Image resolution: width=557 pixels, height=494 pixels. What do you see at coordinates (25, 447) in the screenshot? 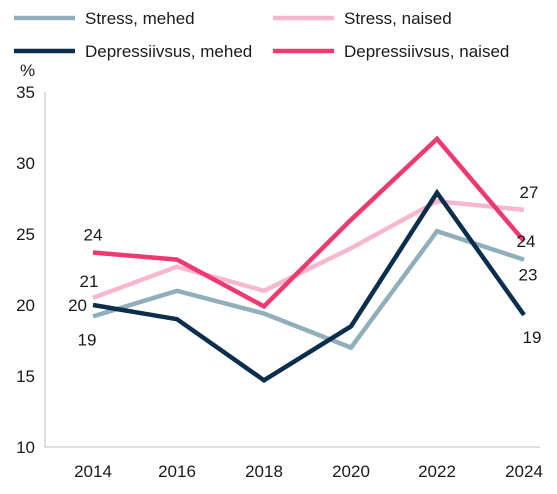
I see `y-tick-label: 10` at bounding box center [25, 447].